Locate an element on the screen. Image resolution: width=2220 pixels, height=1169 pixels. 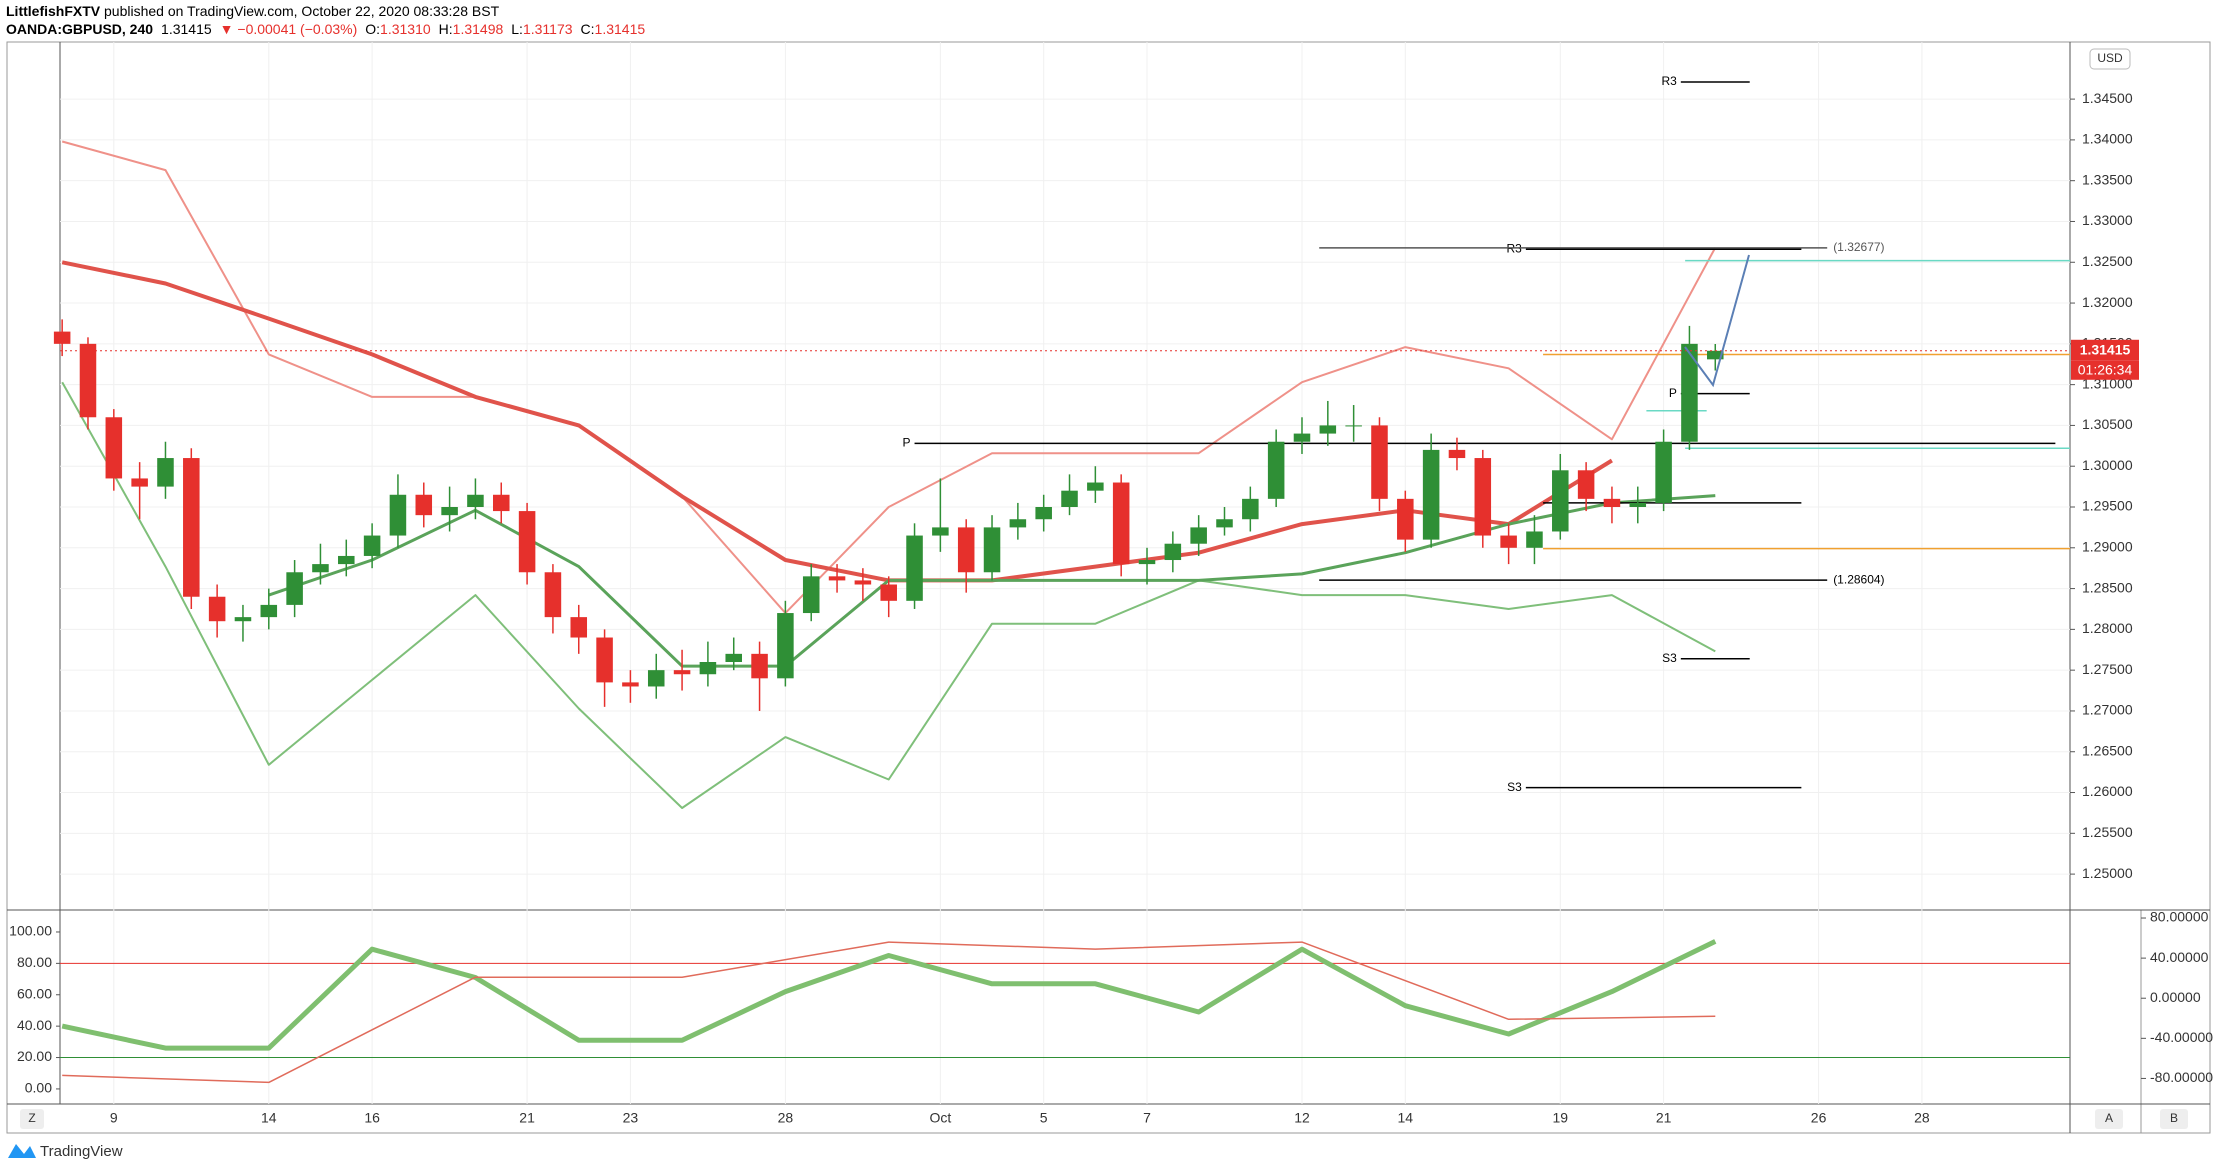
y-tick-label: 1.30500 is located at coordinates (2107, 424).